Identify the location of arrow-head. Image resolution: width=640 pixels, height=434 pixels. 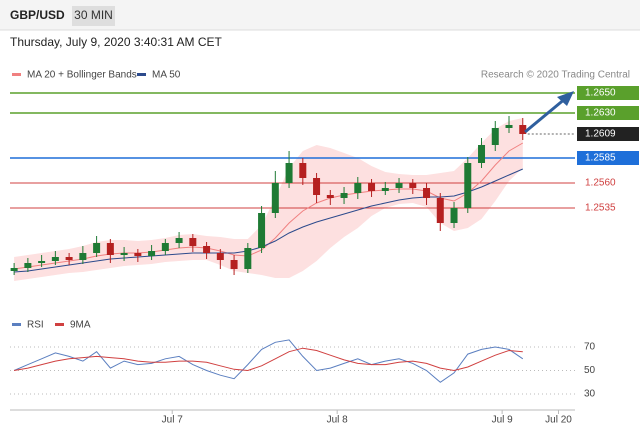
(565, 98).